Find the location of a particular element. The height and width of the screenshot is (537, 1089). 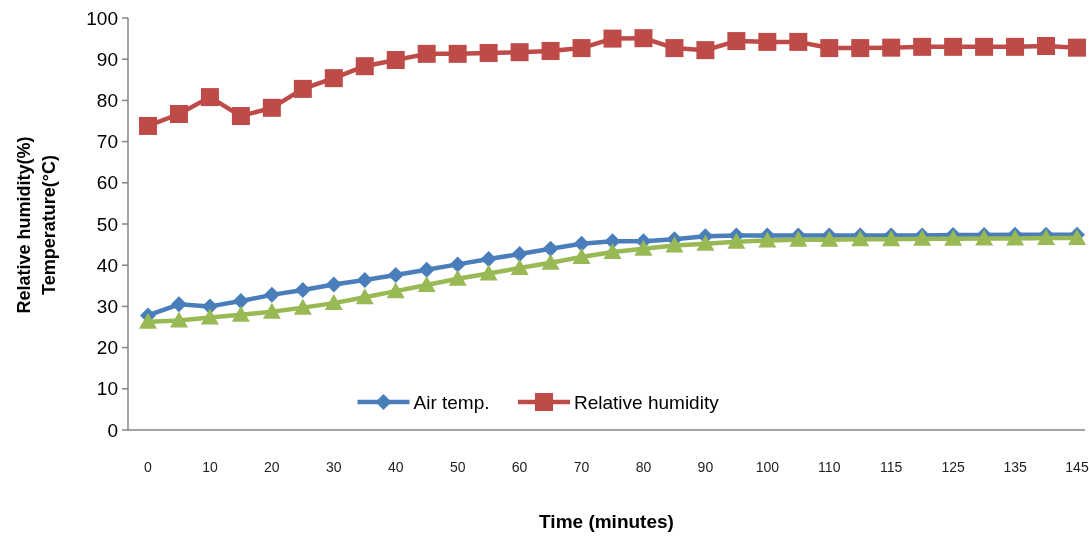

x-tick-label: 20 is located at coordinates (272, 467).